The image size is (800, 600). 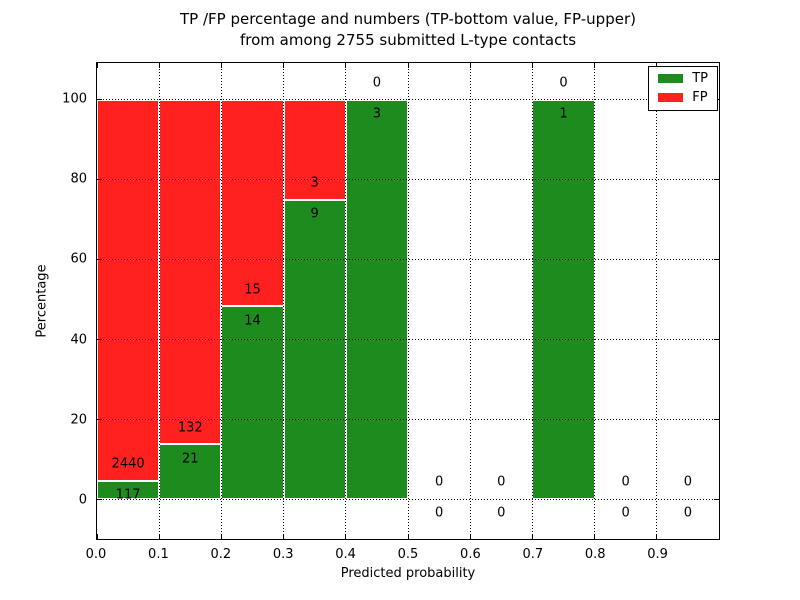 I want to click on y-tick-label: 80, so click(x=78, y=179).